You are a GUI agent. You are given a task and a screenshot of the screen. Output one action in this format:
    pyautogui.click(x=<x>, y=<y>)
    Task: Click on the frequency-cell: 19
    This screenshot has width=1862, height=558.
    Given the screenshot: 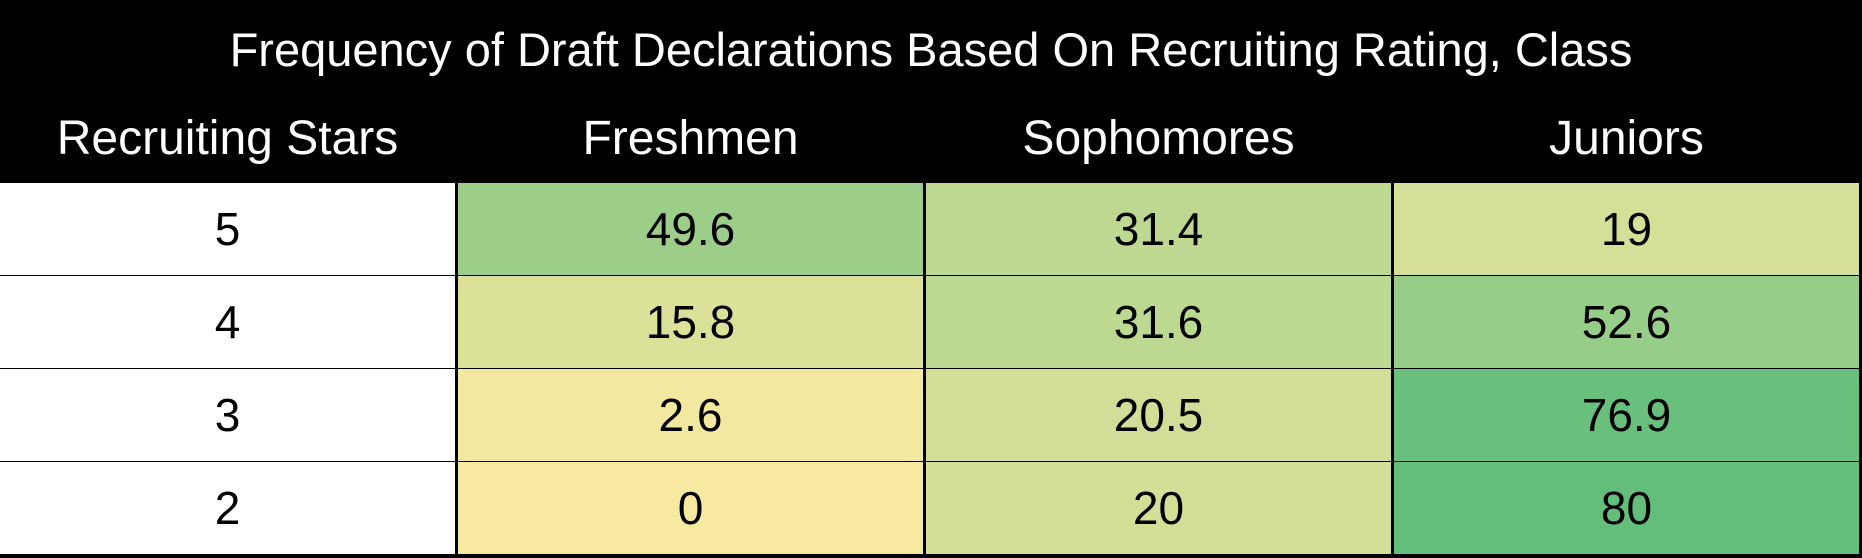 What is the action you would take?
    pyautogui.click(x=1626, y=229)
    